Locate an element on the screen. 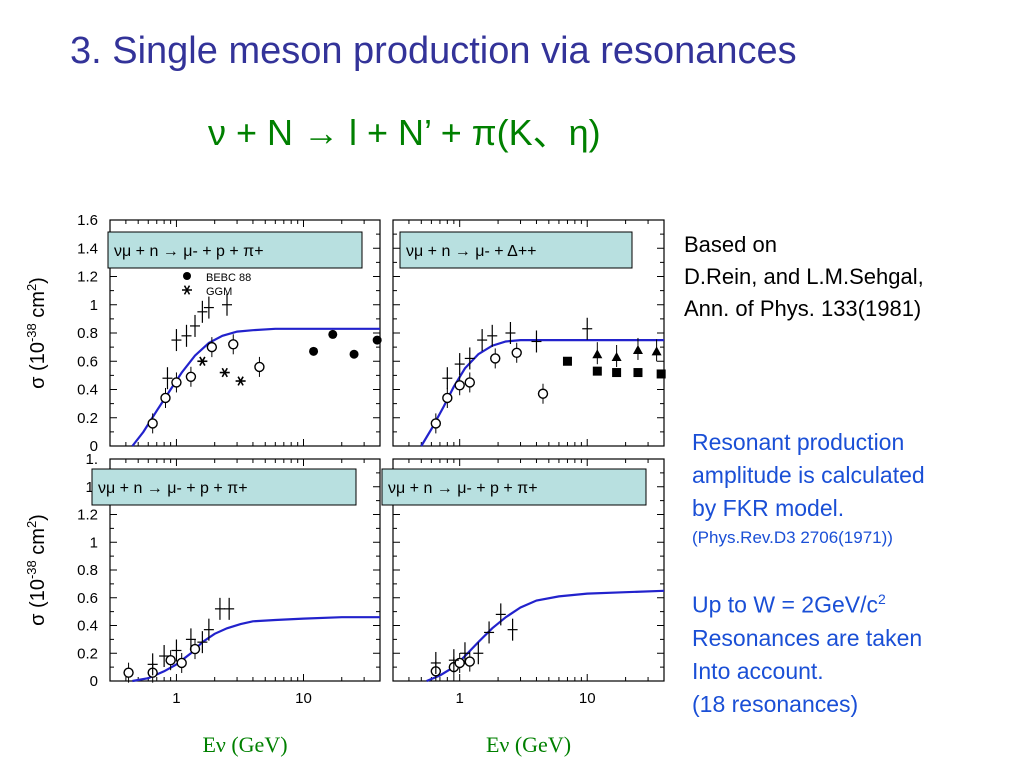 This screenshot has height=768, width=1024. panel-top-right: νμ + n → μ- + Δ++ is located at coordinates (529, 333).